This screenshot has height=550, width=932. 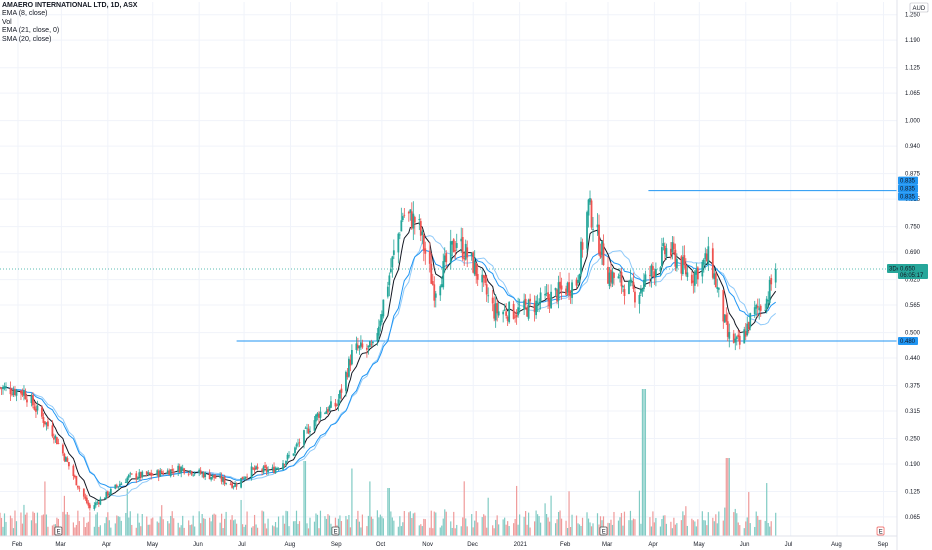 I want to click on indicator-volume: Vol, so click(x=7, y=22).